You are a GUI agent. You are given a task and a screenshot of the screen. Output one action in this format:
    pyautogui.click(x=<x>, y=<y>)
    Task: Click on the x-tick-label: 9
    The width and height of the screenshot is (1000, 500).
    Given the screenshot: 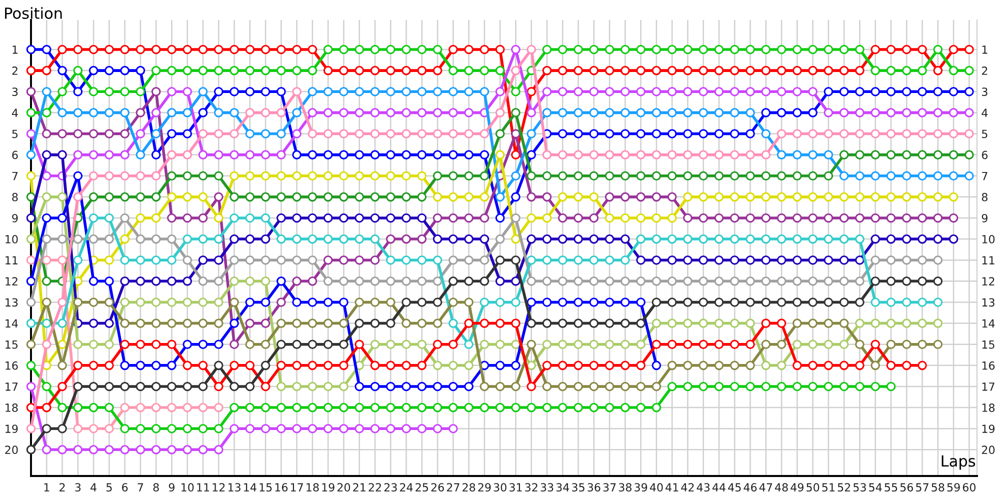 What is the action you would take?
    pyautogui.click(x=171, y=487)
    